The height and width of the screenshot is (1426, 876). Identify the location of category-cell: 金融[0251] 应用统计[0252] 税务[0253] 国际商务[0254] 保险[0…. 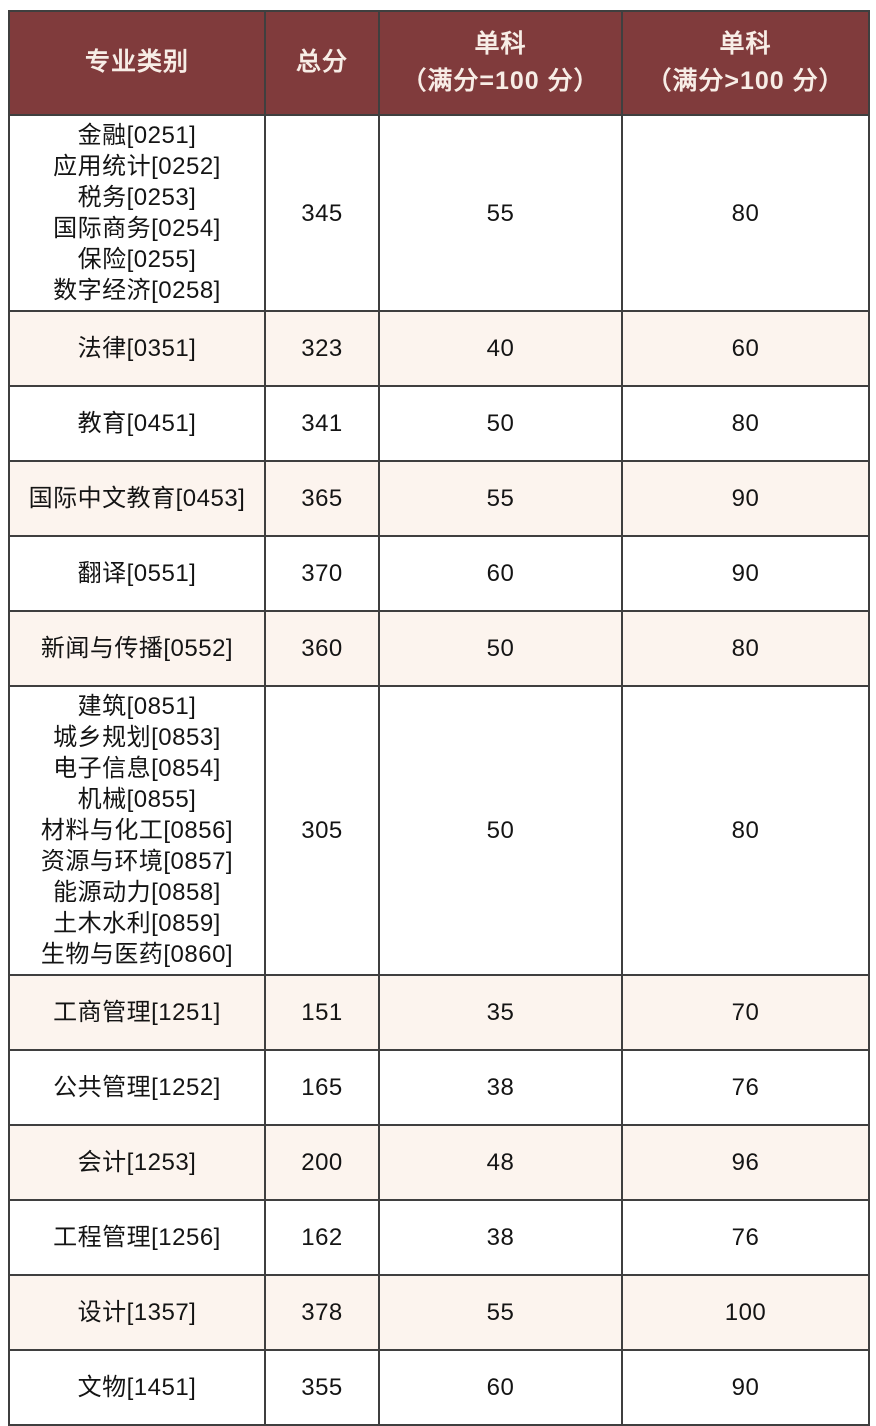
(137, 213).